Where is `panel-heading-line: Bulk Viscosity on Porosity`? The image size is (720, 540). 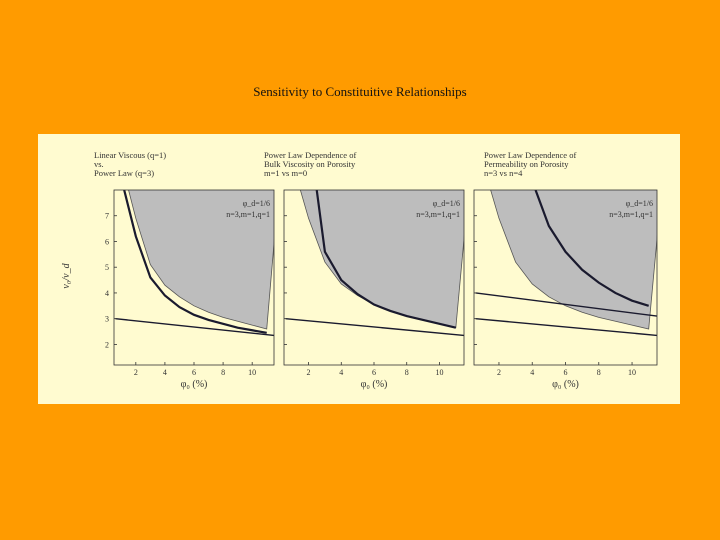
panel-heading-line: Bulk Viscosity on Porosity is located at coordinates (310, 164).